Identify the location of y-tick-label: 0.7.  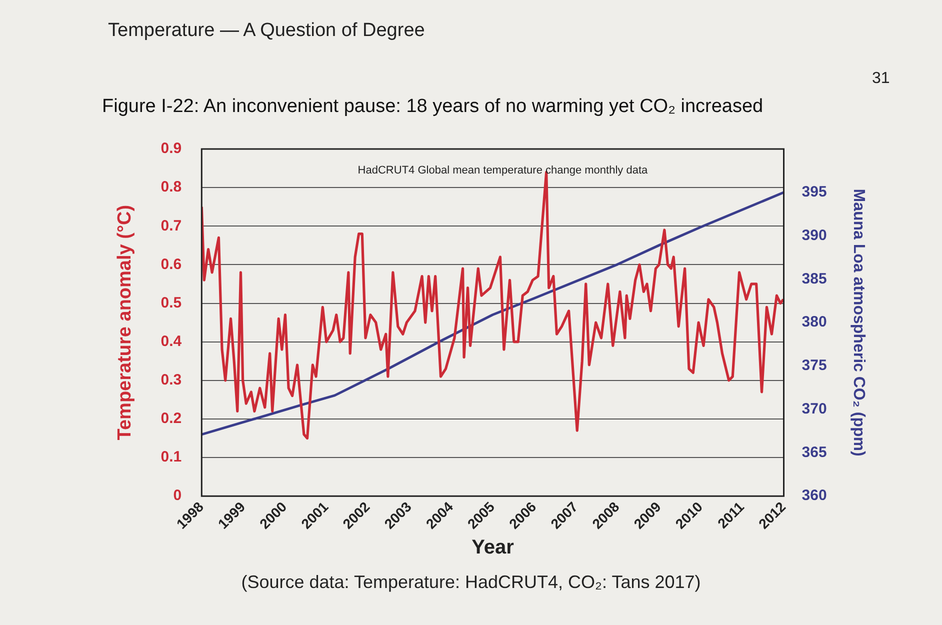
(171, 225).